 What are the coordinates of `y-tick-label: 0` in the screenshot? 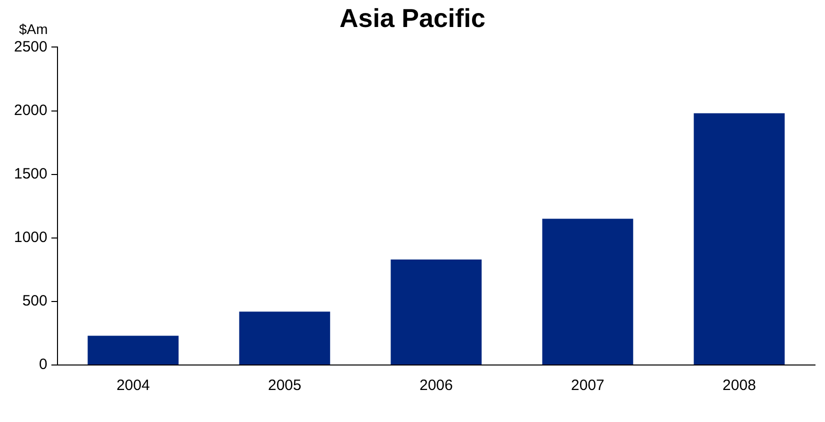 It's located at (43, 365).